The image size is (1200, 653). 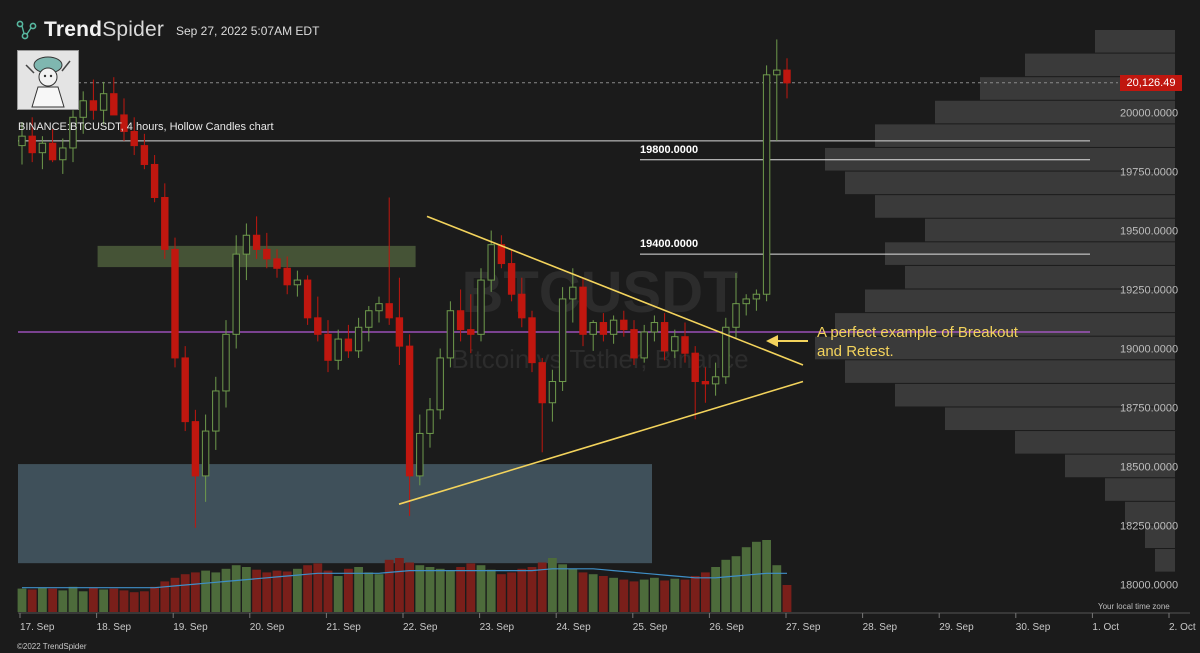 What do you see at coordinates (1149, 349) in the screenshot?
I see `y-tick-label: 19000.0000` at bounding box center [1149, 349].